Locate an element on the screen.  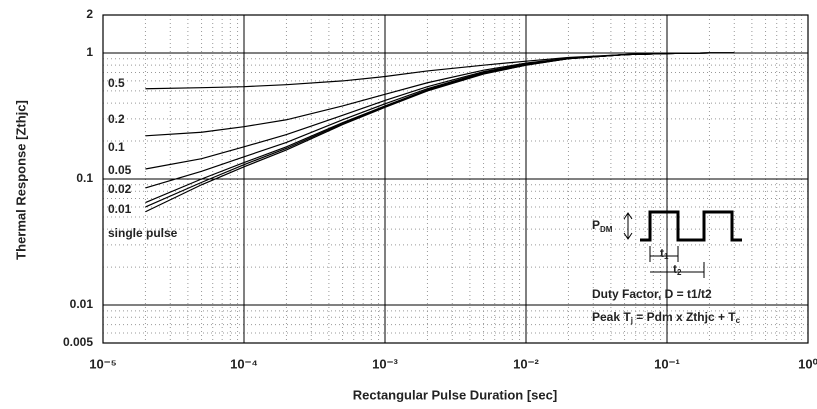
t1-sub: 1 is located at coordinates (666, 256).